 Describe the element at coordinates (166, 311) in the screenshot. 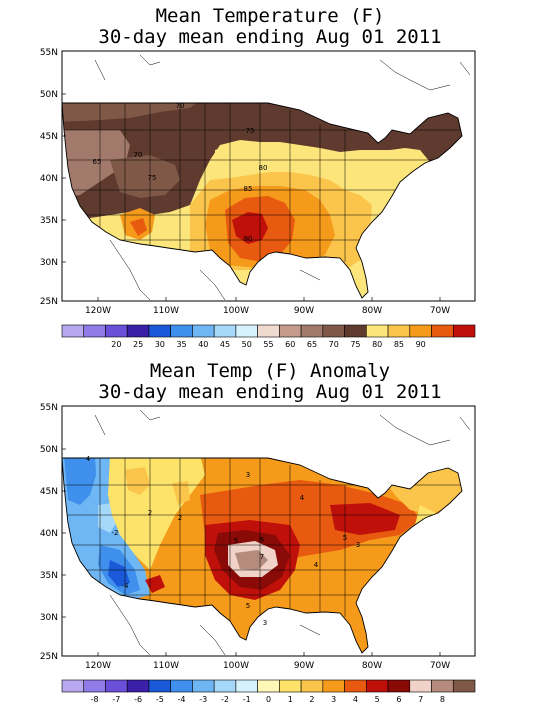

I see `map1-lon-label: 110W` at that location.